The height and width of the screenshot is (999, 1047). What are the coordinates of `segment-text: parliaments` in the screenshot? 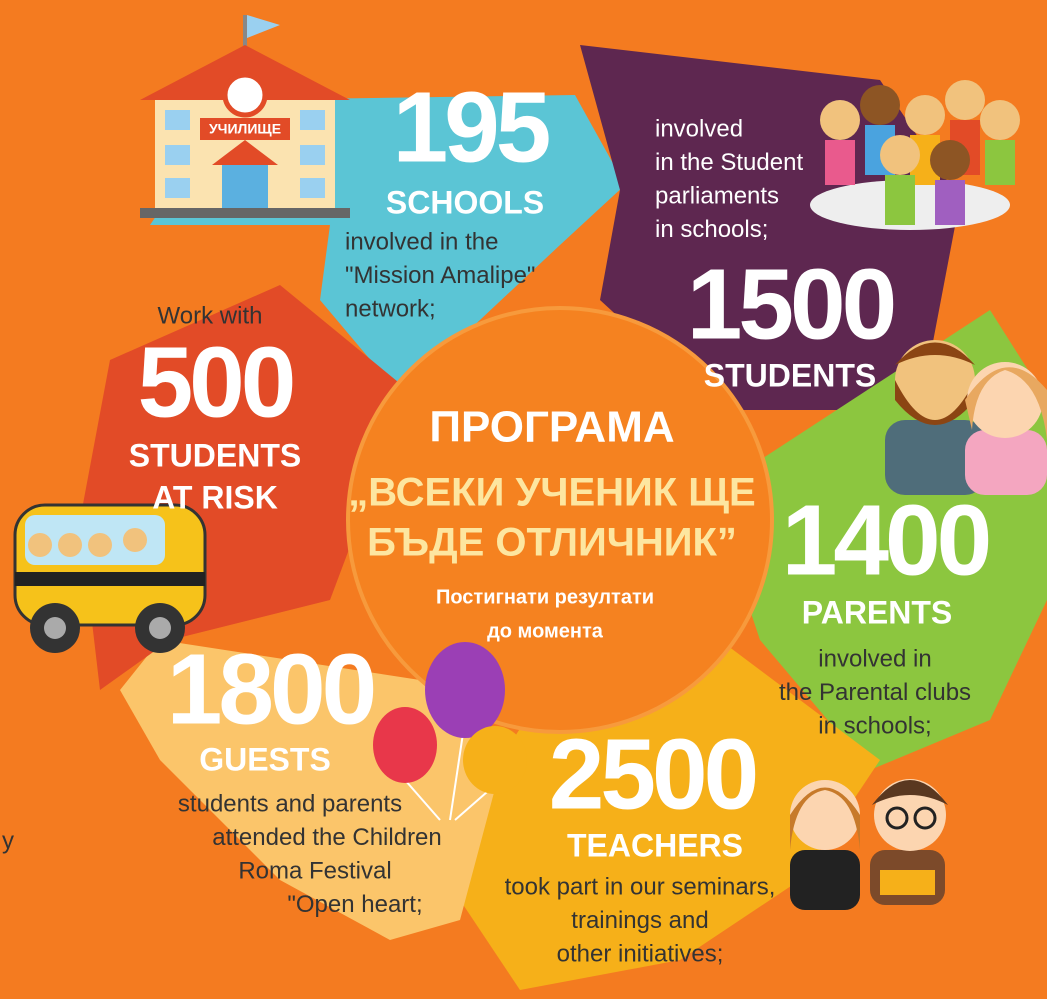 It's located at (717, 195).